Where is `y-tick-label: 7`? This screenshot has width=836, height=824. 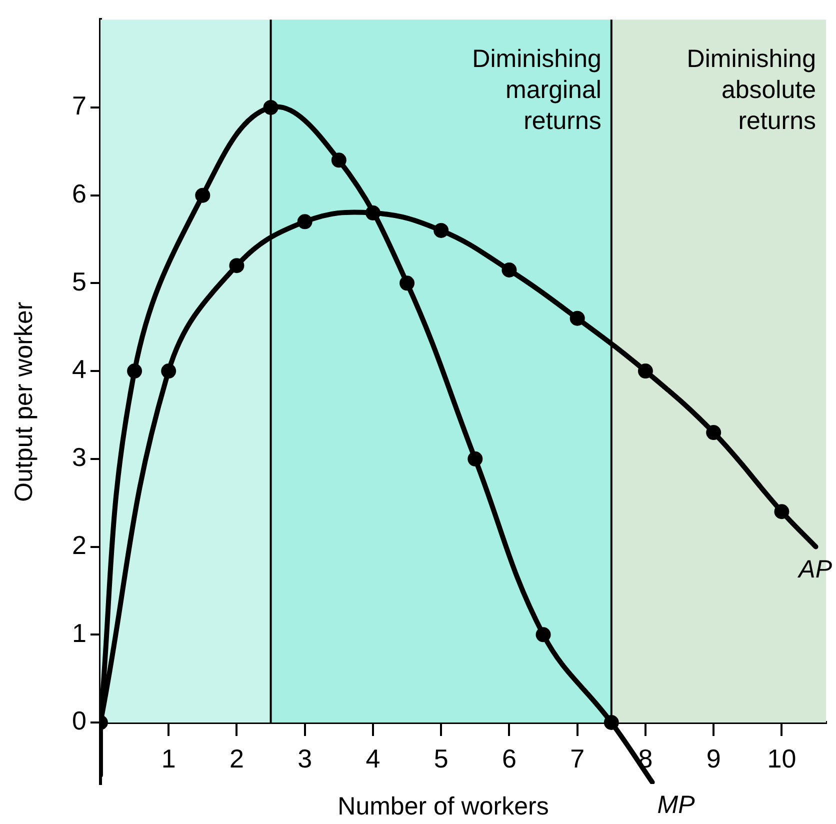
y-tick-label: 7 is located at coordinates (79, 105).